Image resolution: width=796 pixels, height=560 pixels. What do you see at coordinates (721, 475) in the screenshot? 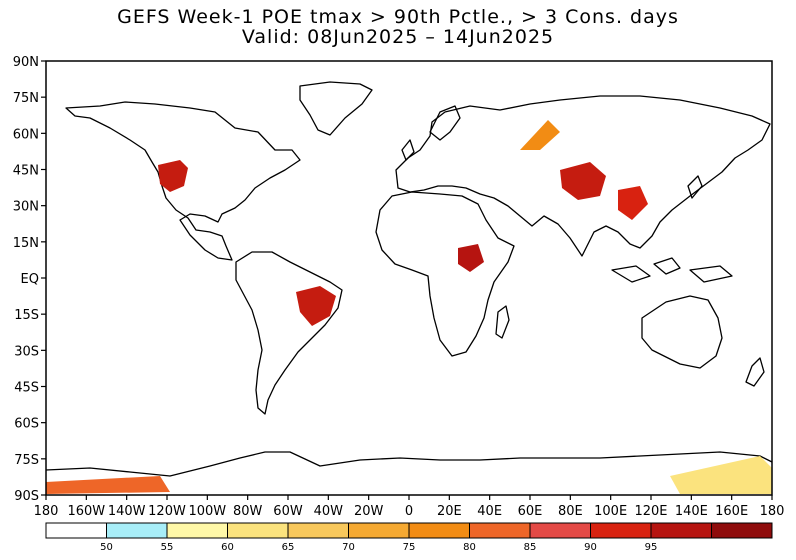
I see `heat-patch-antarctic-east` at bounding box center [721, 475].